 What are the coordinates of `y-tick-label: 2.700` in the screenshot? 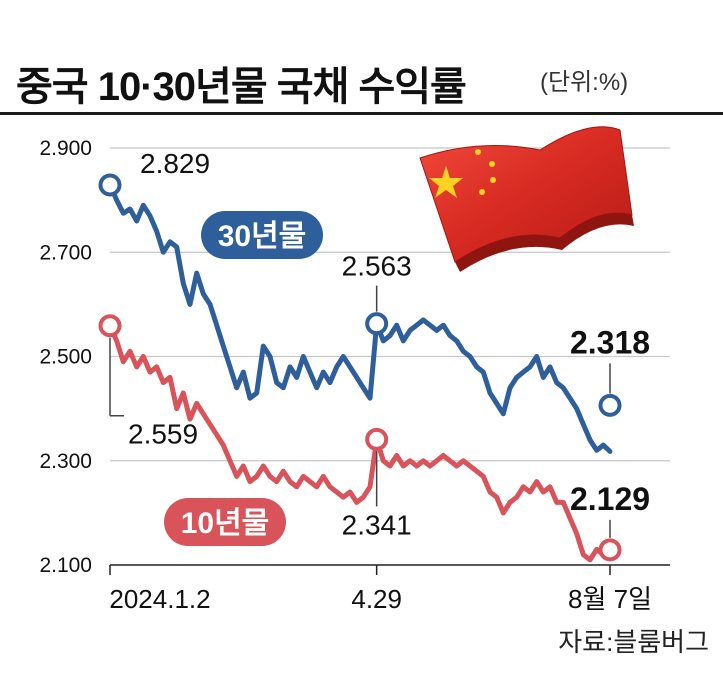 It's located at (65, 252).